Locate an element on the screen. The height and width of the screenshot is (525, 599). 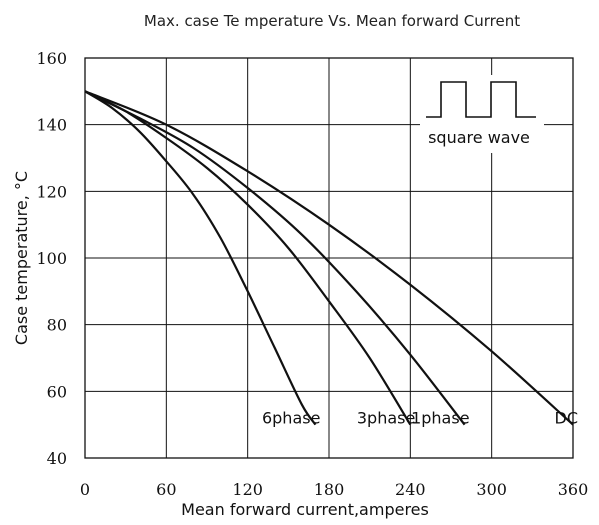
legend-box: square wave is located at coordinates (482, 114).